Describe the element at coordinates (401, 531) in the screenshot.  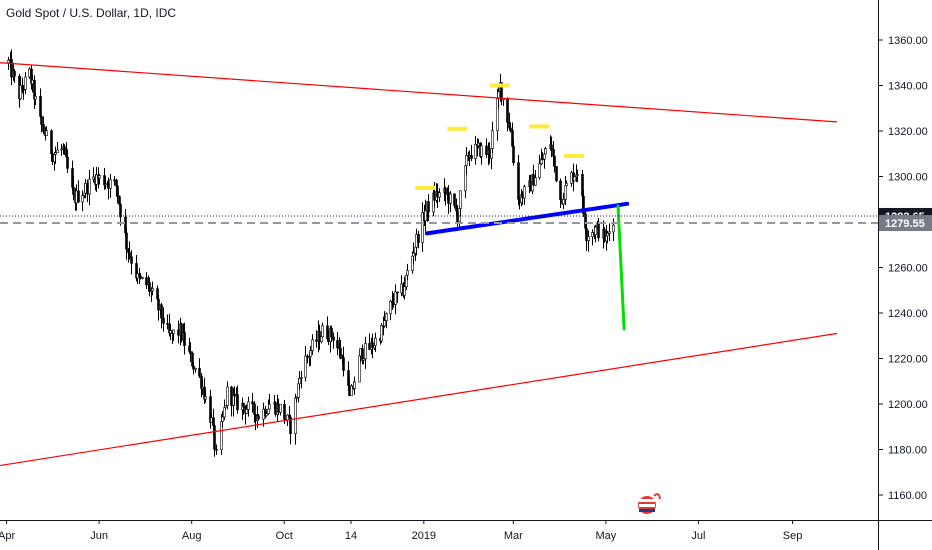
I see `x-axis: Apr Jun Aug Oct 14 2019 Mar May Jul Sep` at that location.